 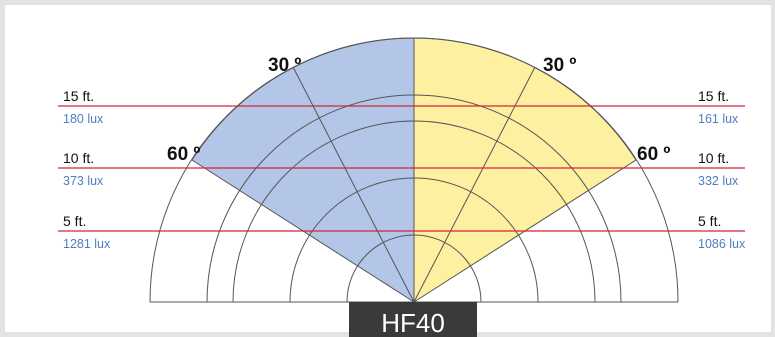 I want to click on lux-label-right-5ft: 1086 lux, so click(x=722, y=244).